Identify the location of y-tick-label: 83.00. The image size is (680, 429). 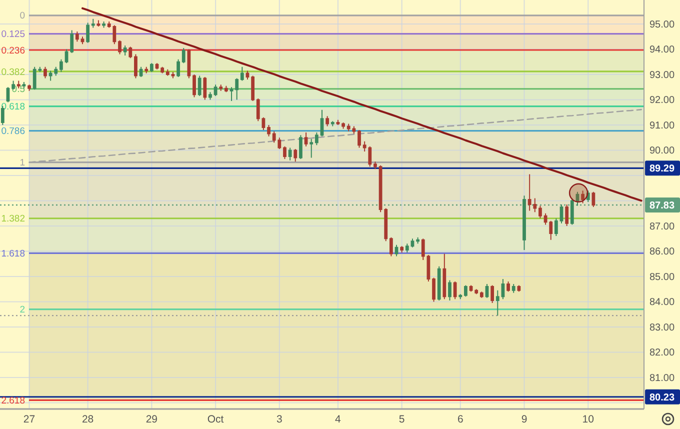
(662, 328).